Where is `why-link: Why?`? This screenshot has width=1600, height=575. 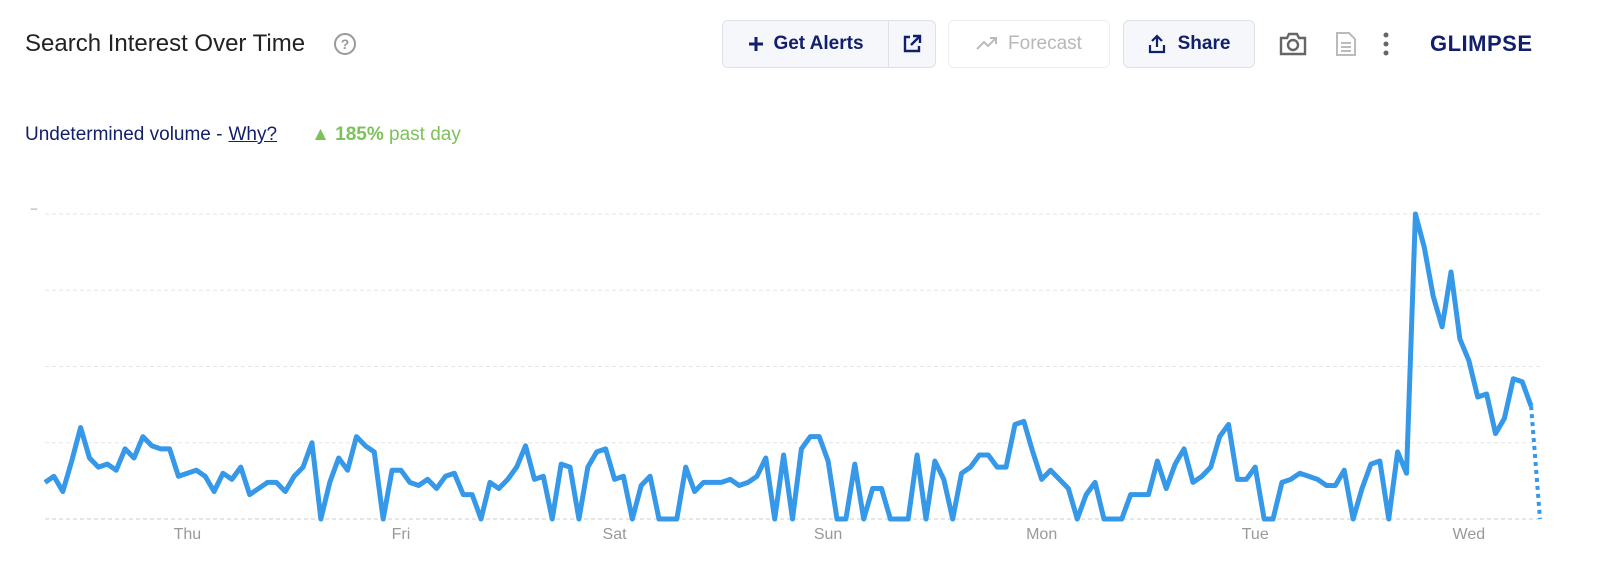 why-link: Why? is located at coordinates (253, 134).